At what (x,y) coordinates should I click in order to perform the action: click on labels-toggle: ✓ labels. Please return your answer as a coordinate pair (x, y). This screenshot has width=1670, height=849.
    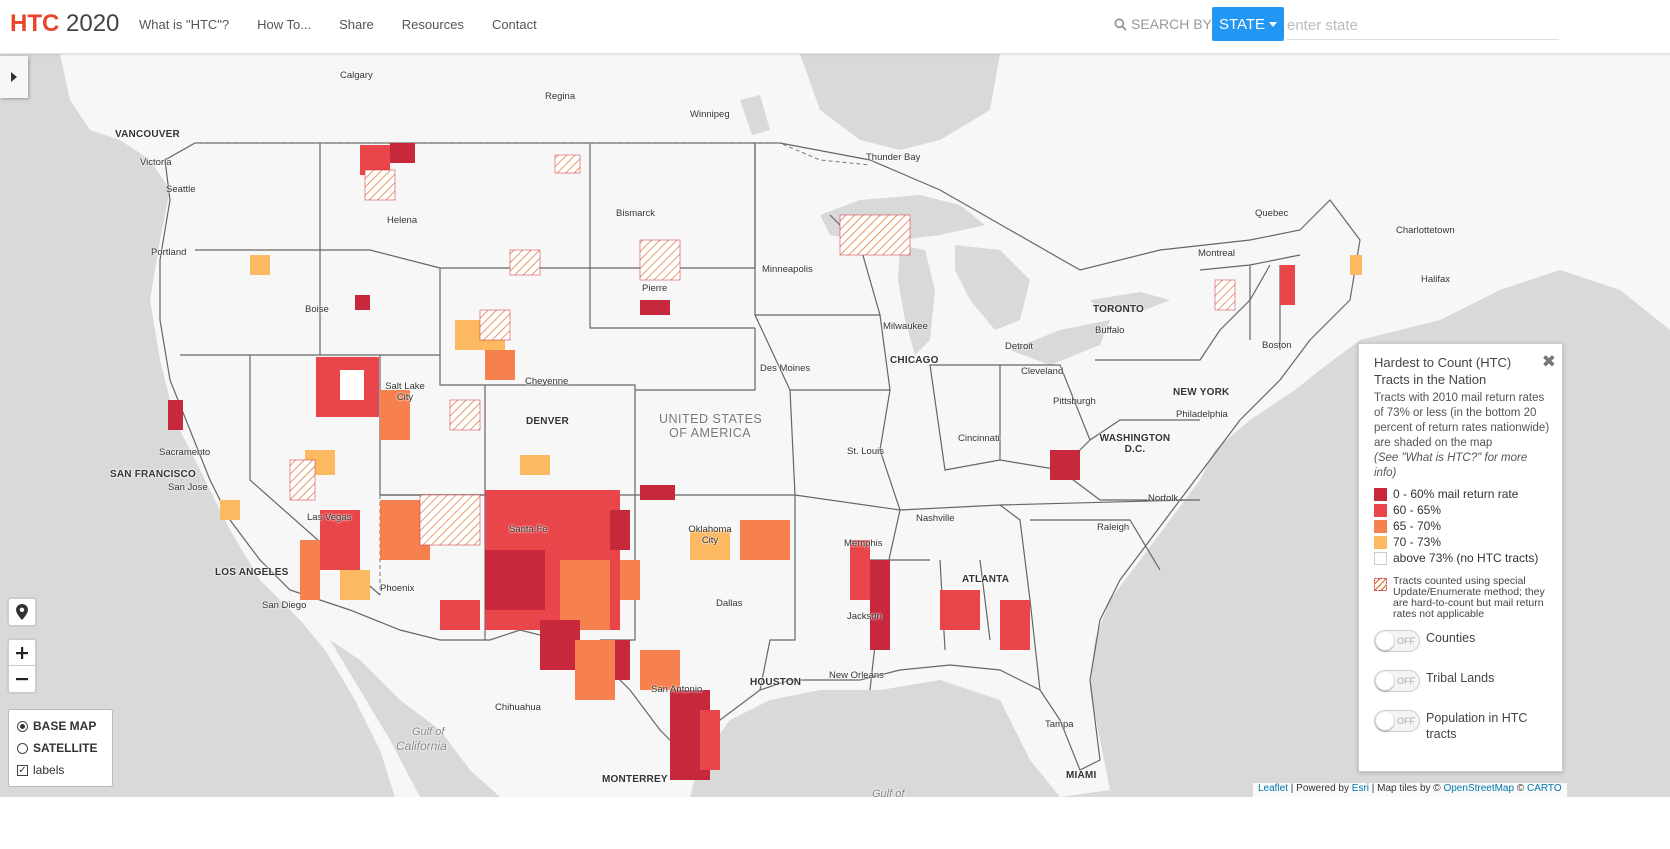
    Looking at the image, I should click on (41, 770).